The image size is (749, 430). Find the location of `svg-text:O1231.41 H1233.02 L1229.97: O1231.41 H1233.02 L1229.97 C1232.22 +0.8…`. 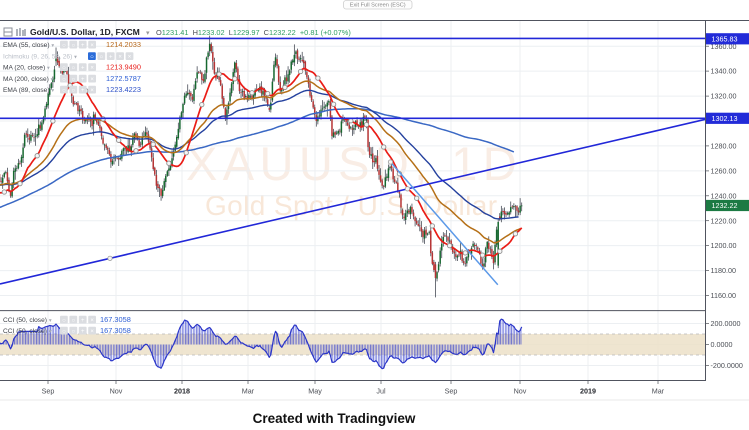

svg-text:O1231.41 H1233.02 L1229.97: O1231.41 H1233.02 L1229.97 C1232.22 +0.8… is located at coordinates (253, 32).